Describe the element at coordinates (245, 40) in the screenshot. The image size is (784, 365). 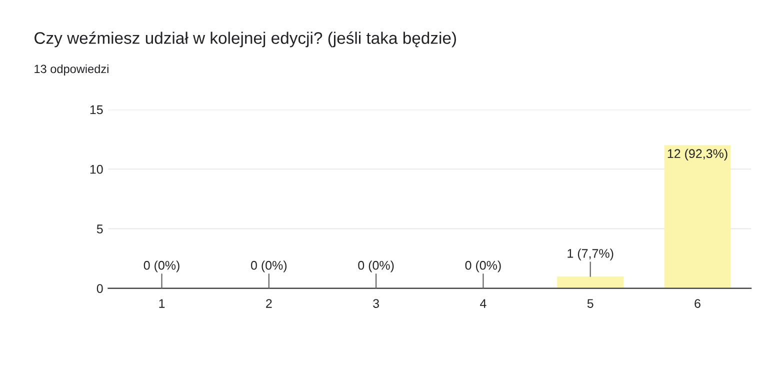
I see `chart-title: Czy weźmiesz udział w kolejnej edycji? (jeśli taka będzie)` at that location.